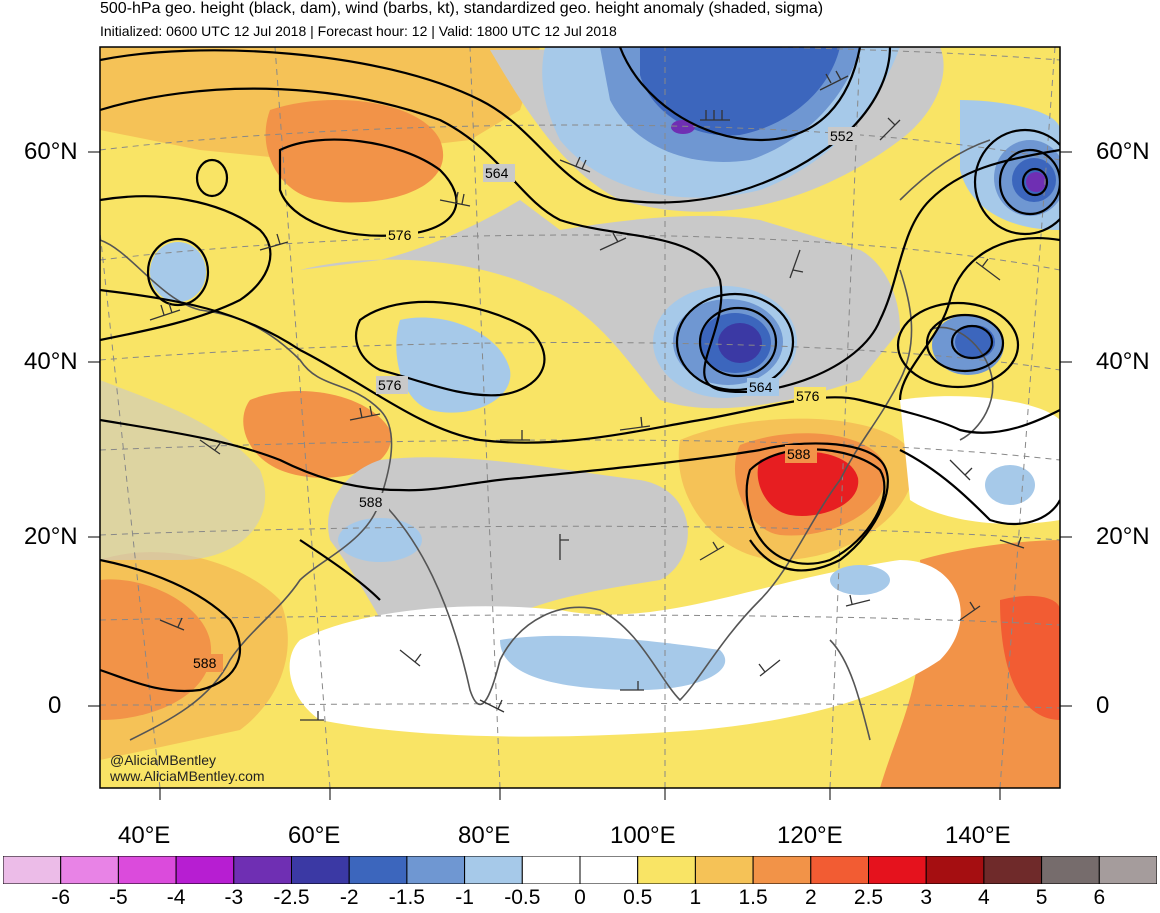 The image size is (1160, 913). Describe the element at coordinates (740, 343) in the screenshot. I see `anomaly-mongolia-low-min` at that location.